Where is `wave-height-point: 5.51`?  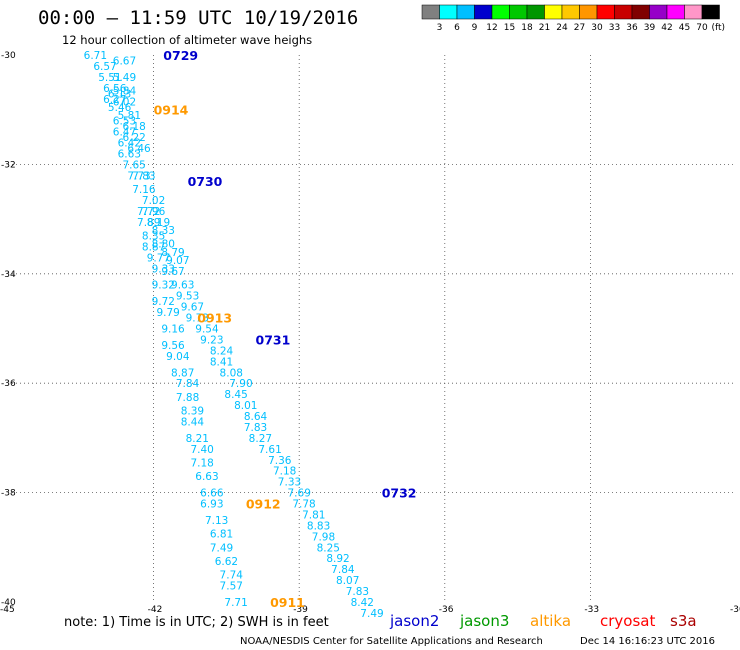 wave-height-point: 5.51 is located at coordinates (109, 78).